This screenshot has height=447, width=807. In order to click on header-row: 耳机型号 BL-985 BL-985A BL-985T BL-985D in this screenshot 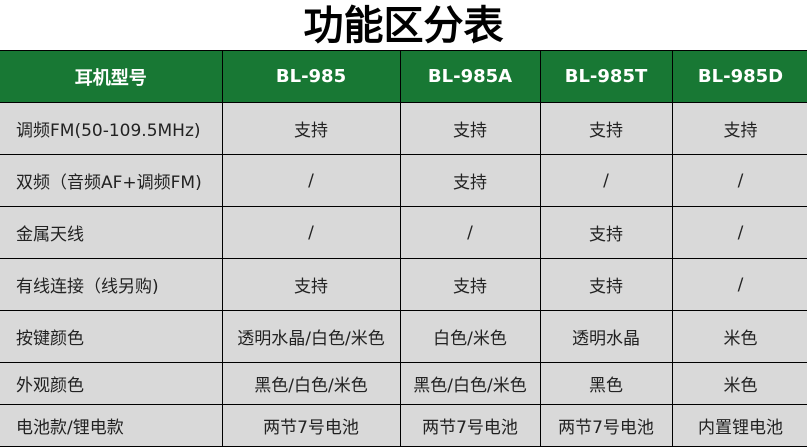, I will do `click(403, 76)`.